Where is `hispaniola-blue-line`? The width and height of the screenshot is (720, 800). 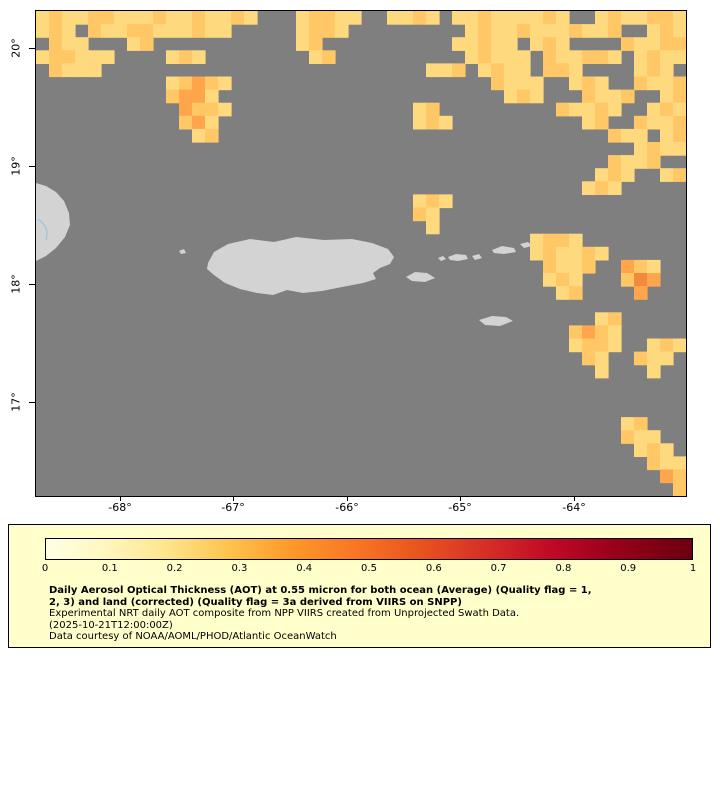
hispaniola-blue-line is located at coordinates (42, 229).